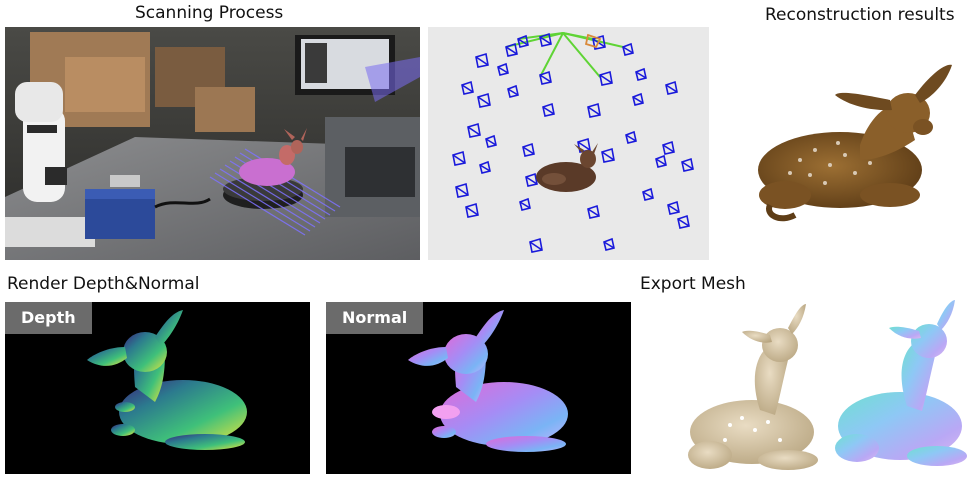  Describe the element at coordinates (478, 388) in the screenshot. I see `normal-render: Normal` at that location.